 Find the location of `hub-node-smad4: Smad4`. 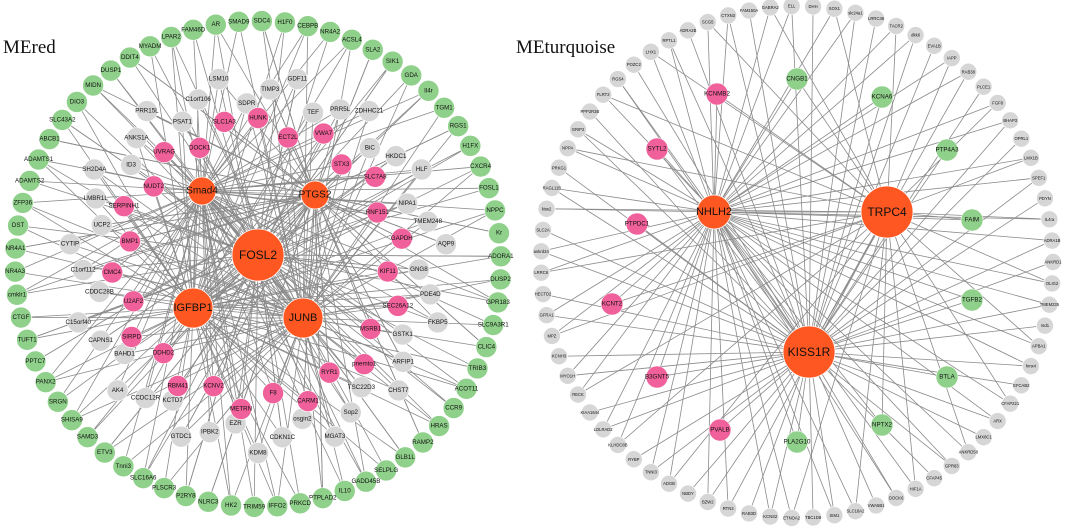

hub-node-smad4: Smad4 is located at coordinates (202, 191).